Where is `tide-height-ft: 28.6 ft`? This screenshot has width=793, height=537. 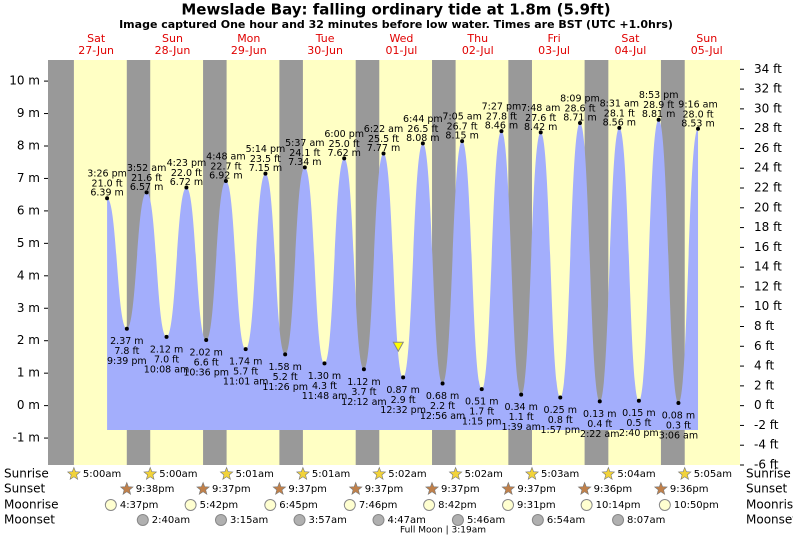
tide-height-ft: 28.6 ft is located at coordinates (579, 108).